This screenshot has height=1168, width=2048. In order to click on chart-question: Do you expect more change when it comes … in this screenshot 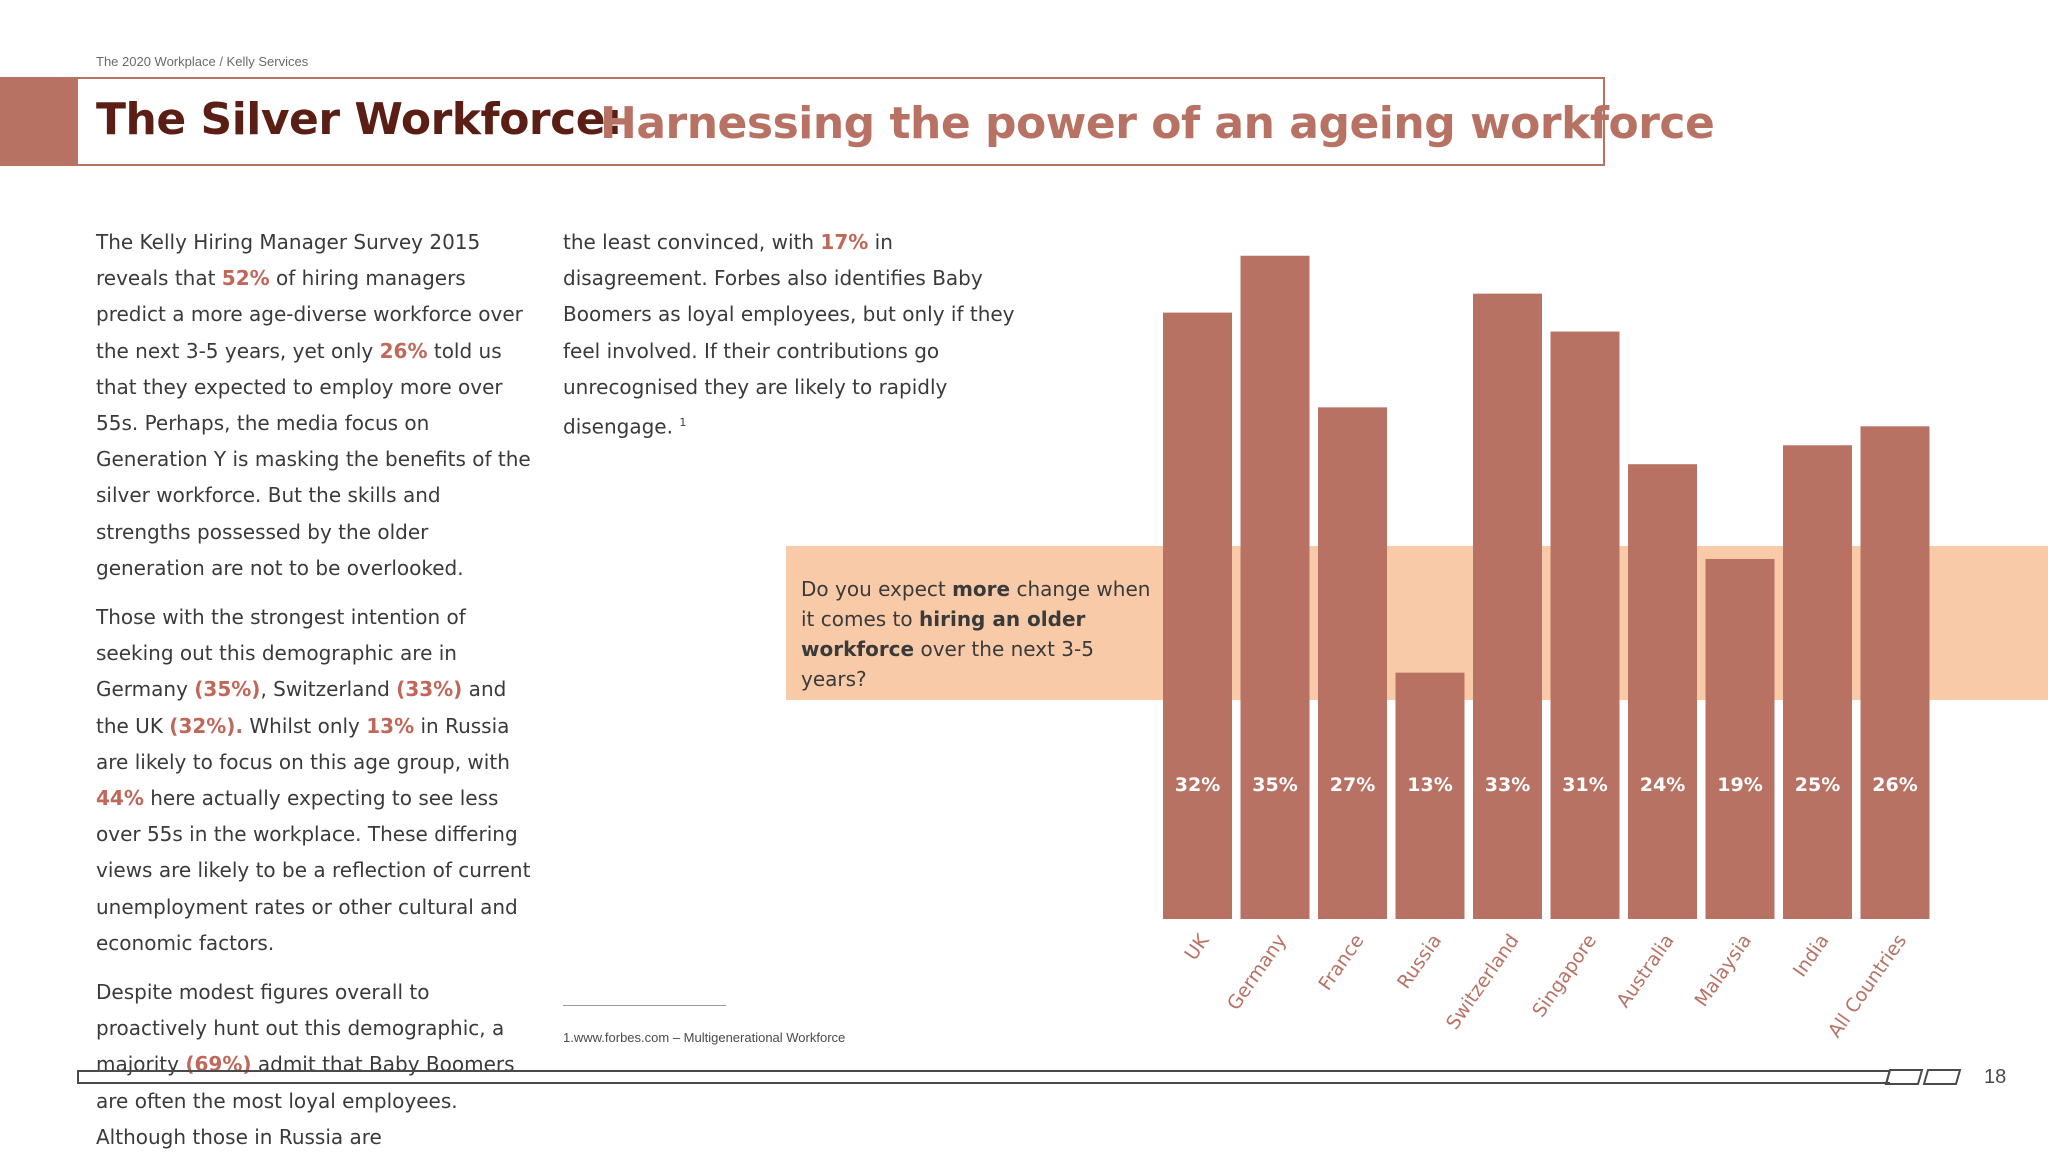, I will do `click(981, 634)`.